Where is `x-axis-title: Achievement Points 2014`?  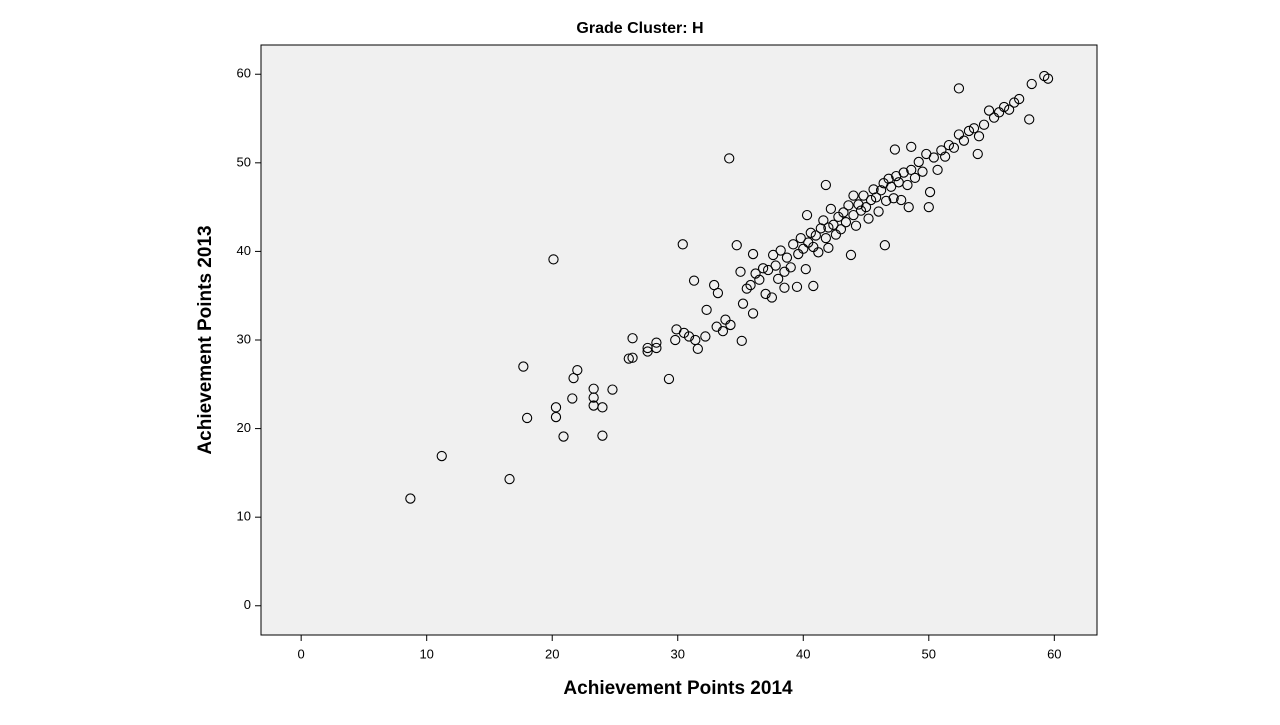
x-axis-title: Achievement Points 2014 is located at coordinates (678, 688).